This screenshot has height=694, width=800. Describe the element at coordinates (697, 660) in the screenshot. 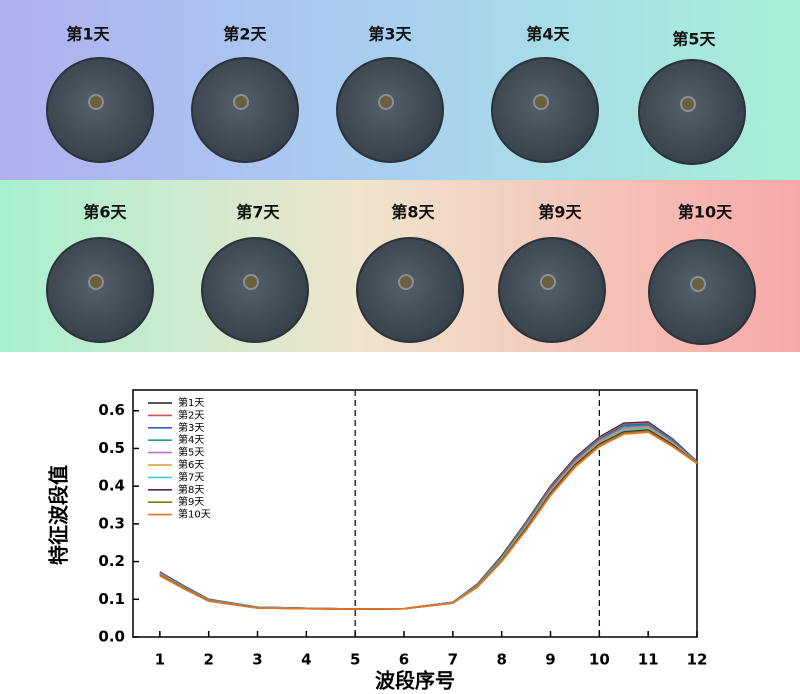

I see `x-tick-label: 12` at that location.